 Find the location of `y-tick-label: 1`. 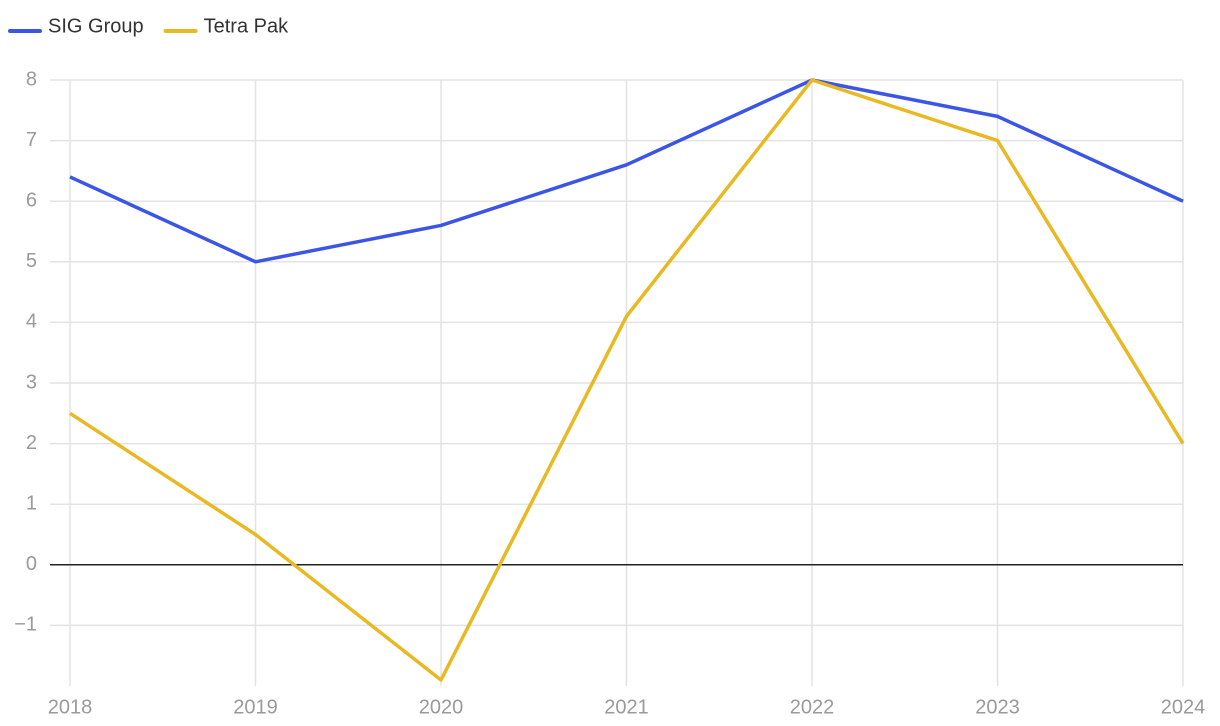

y-tick-label: 1 is located at coordinates (31, 503).